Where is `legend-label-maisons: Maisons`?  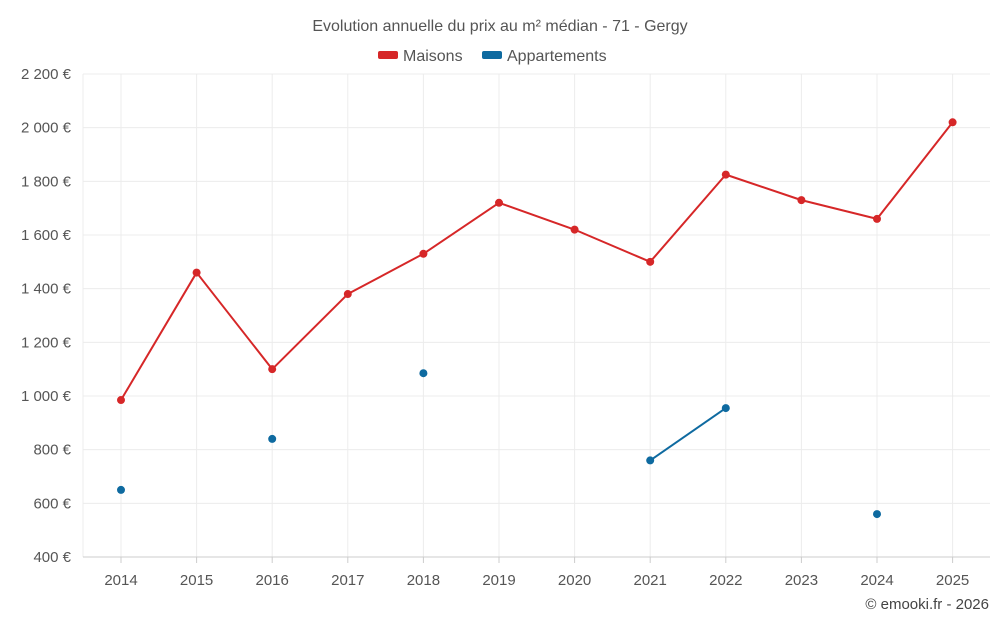
legend-label-maisons: Maisons is located at coordinates (433, 56).